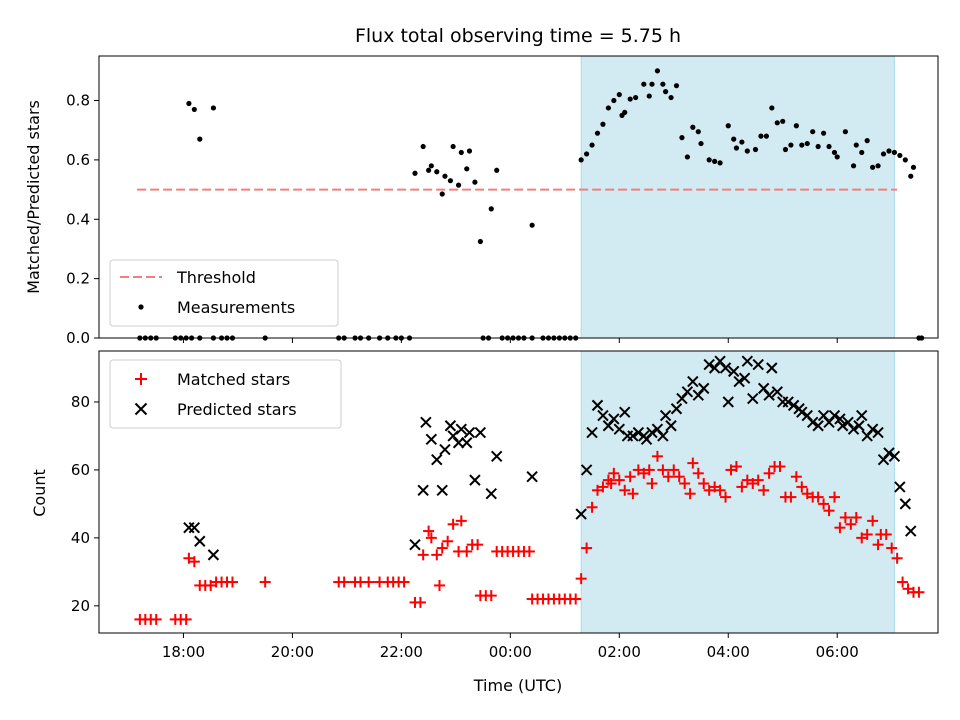 The image size is (960, 720). I want to click on top-y-axis: 0.0 0.2 0.4 0.6 0.8, so click(82, 219).